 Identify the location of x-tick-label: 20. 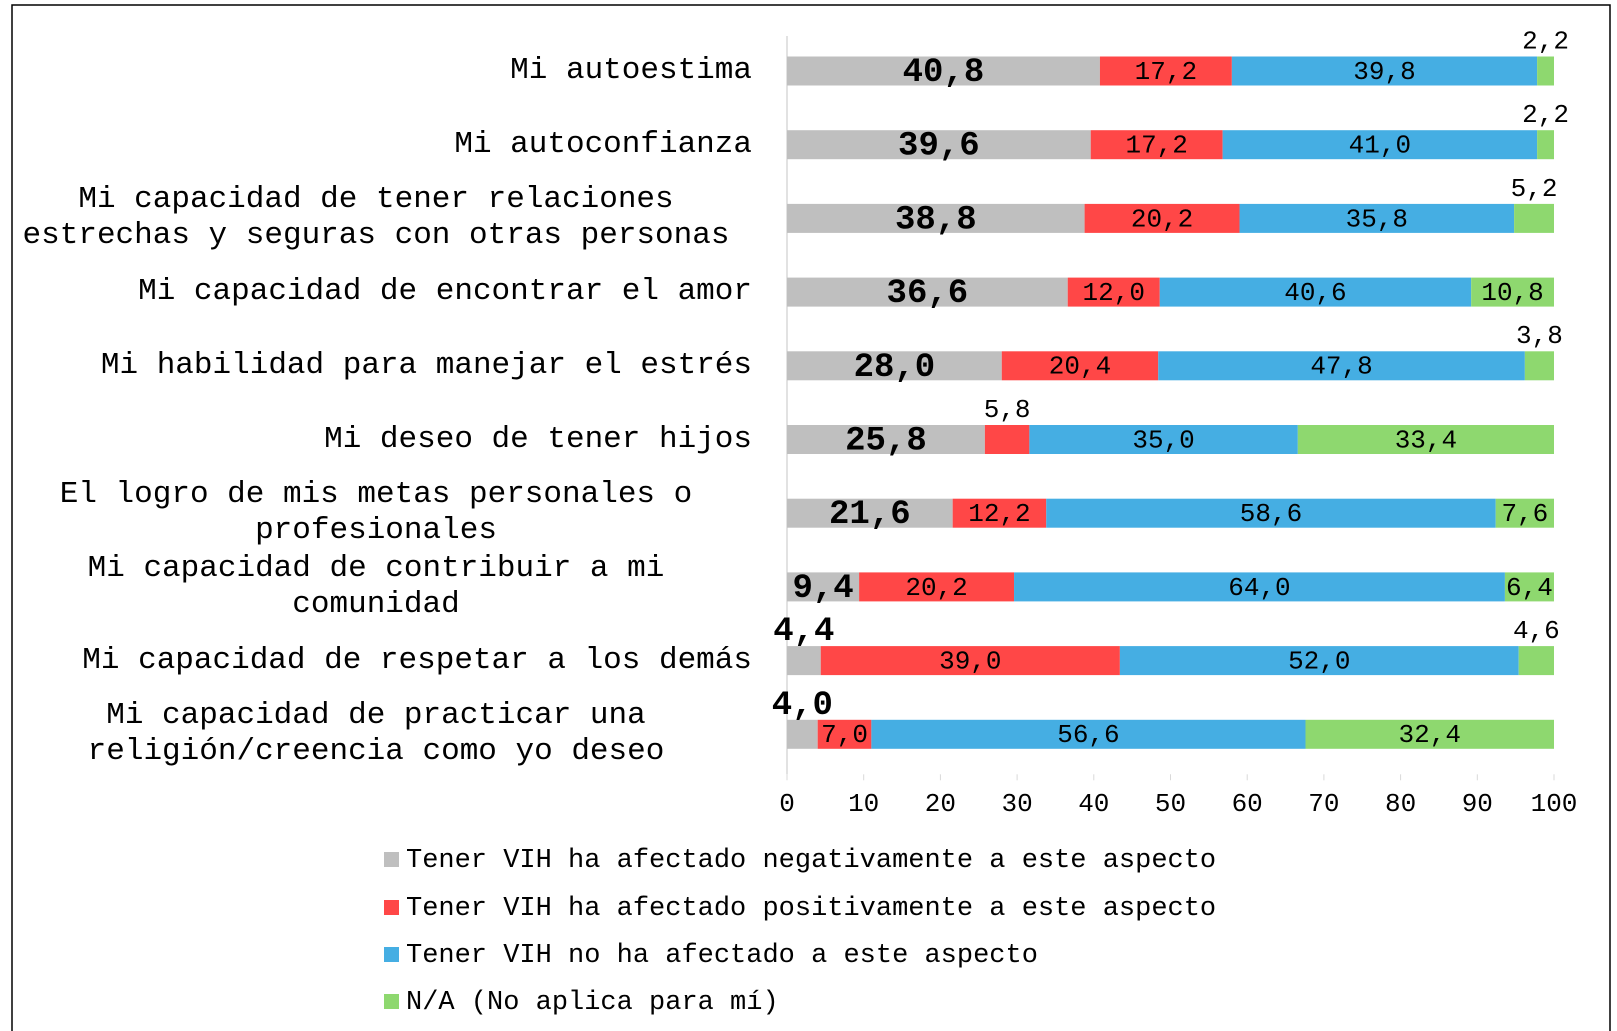
(940, 804).